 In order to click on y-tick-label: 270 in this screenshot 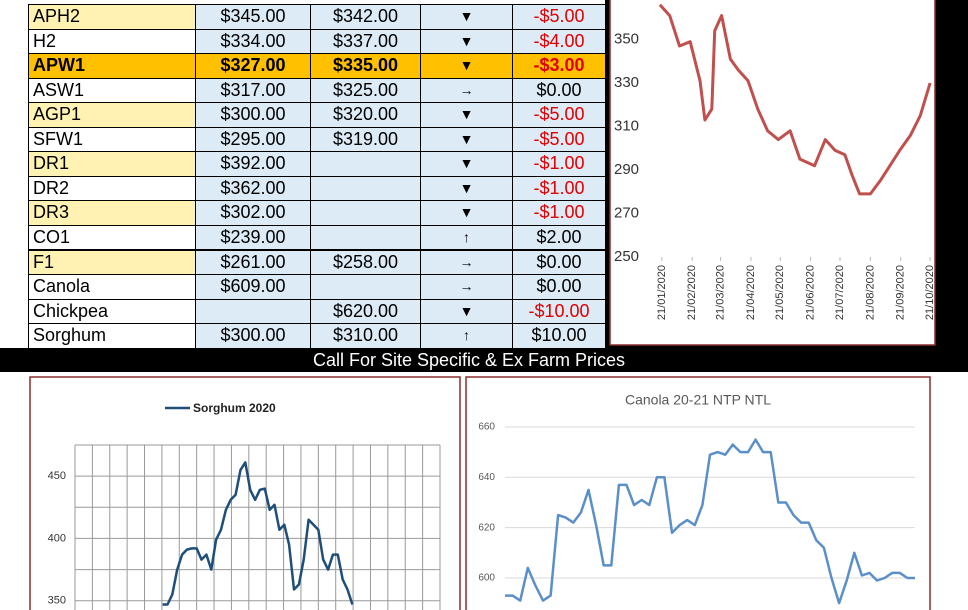, I will do `click(626, 212)`.